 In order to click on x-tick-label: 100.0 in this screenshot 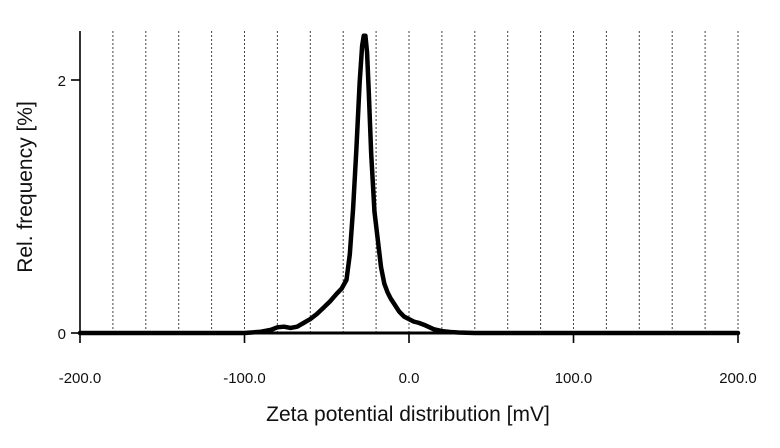, I will do `click(574, 378)`.